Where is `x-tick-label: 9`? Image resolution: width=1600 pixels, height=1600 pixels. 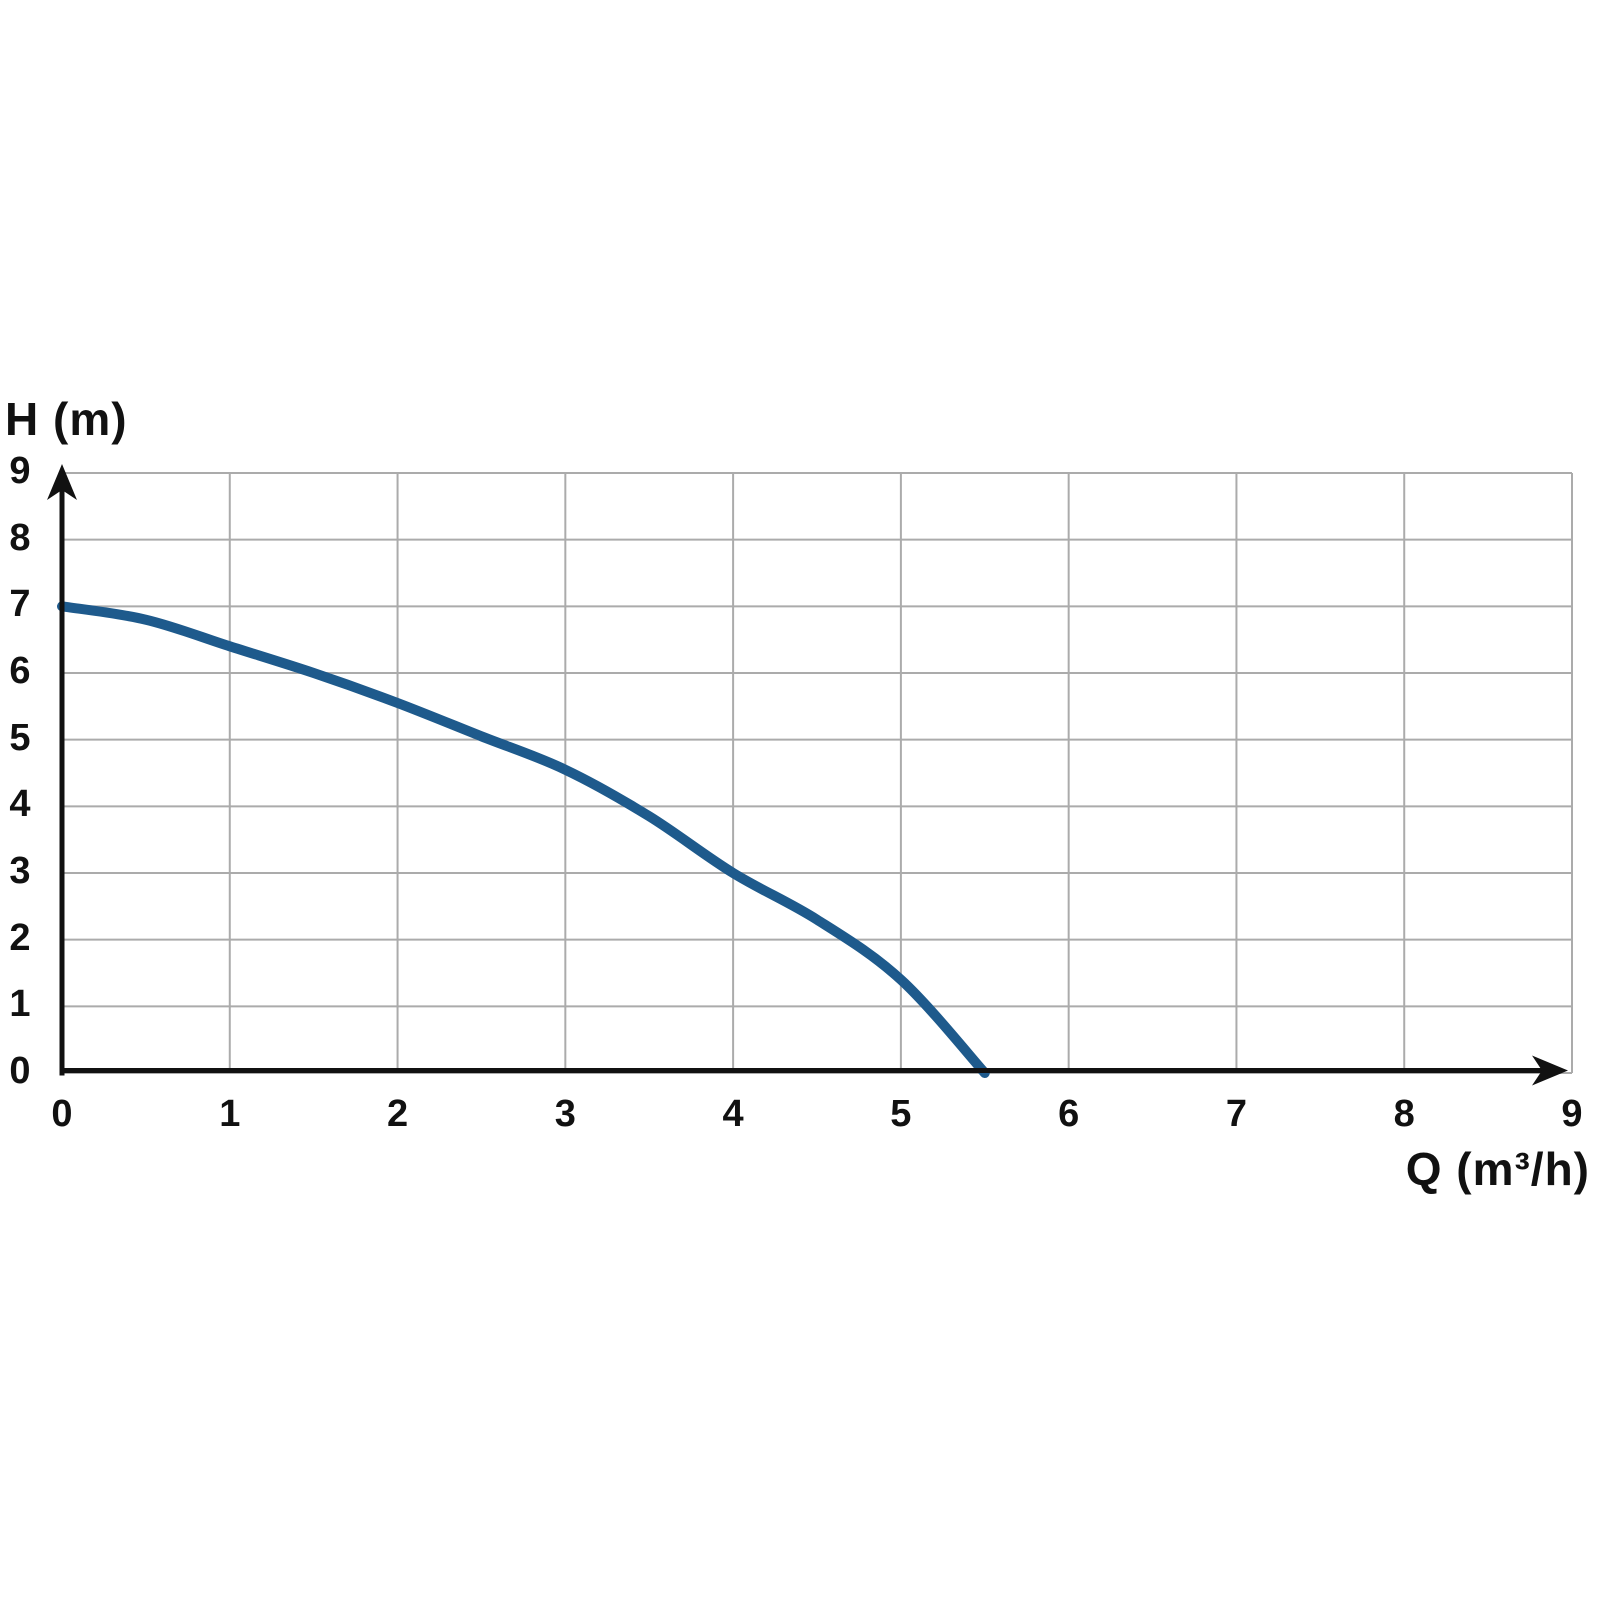 x-tick-label: 9 is located at coordinates (1572, 1114).